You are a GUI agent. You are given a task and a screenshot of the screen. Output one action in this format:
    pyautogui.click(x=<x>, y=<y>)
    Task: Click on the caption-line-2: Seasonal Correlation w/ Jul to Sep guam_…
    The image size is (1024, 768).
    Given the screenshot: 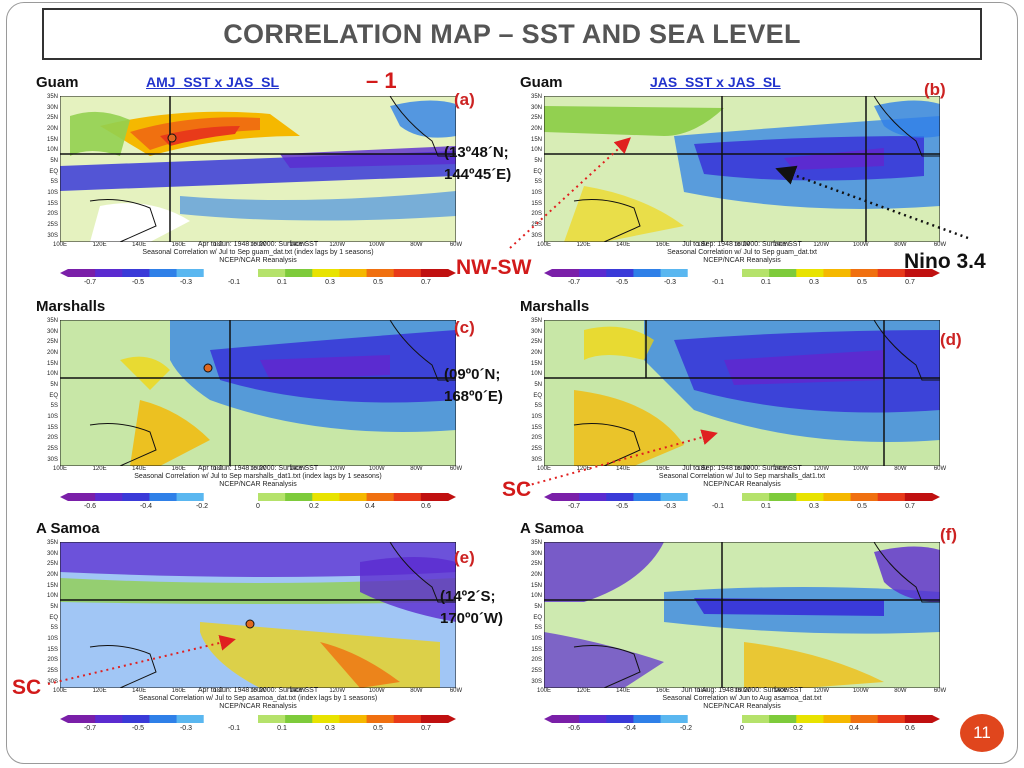 What is the action you would take?
    pyautogui.click(x=258, y=252)
    